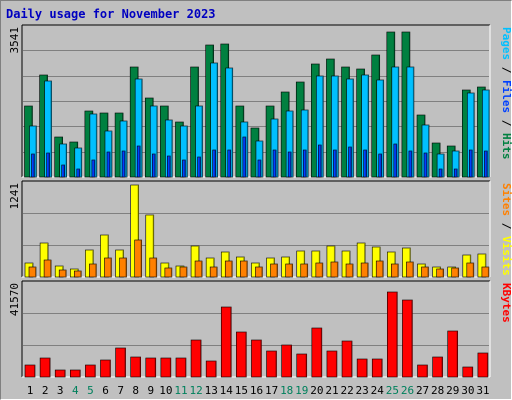  Describe the element at coordinates (241, 390) in the screenshot. I see `x-tick-label: 15` at that location.